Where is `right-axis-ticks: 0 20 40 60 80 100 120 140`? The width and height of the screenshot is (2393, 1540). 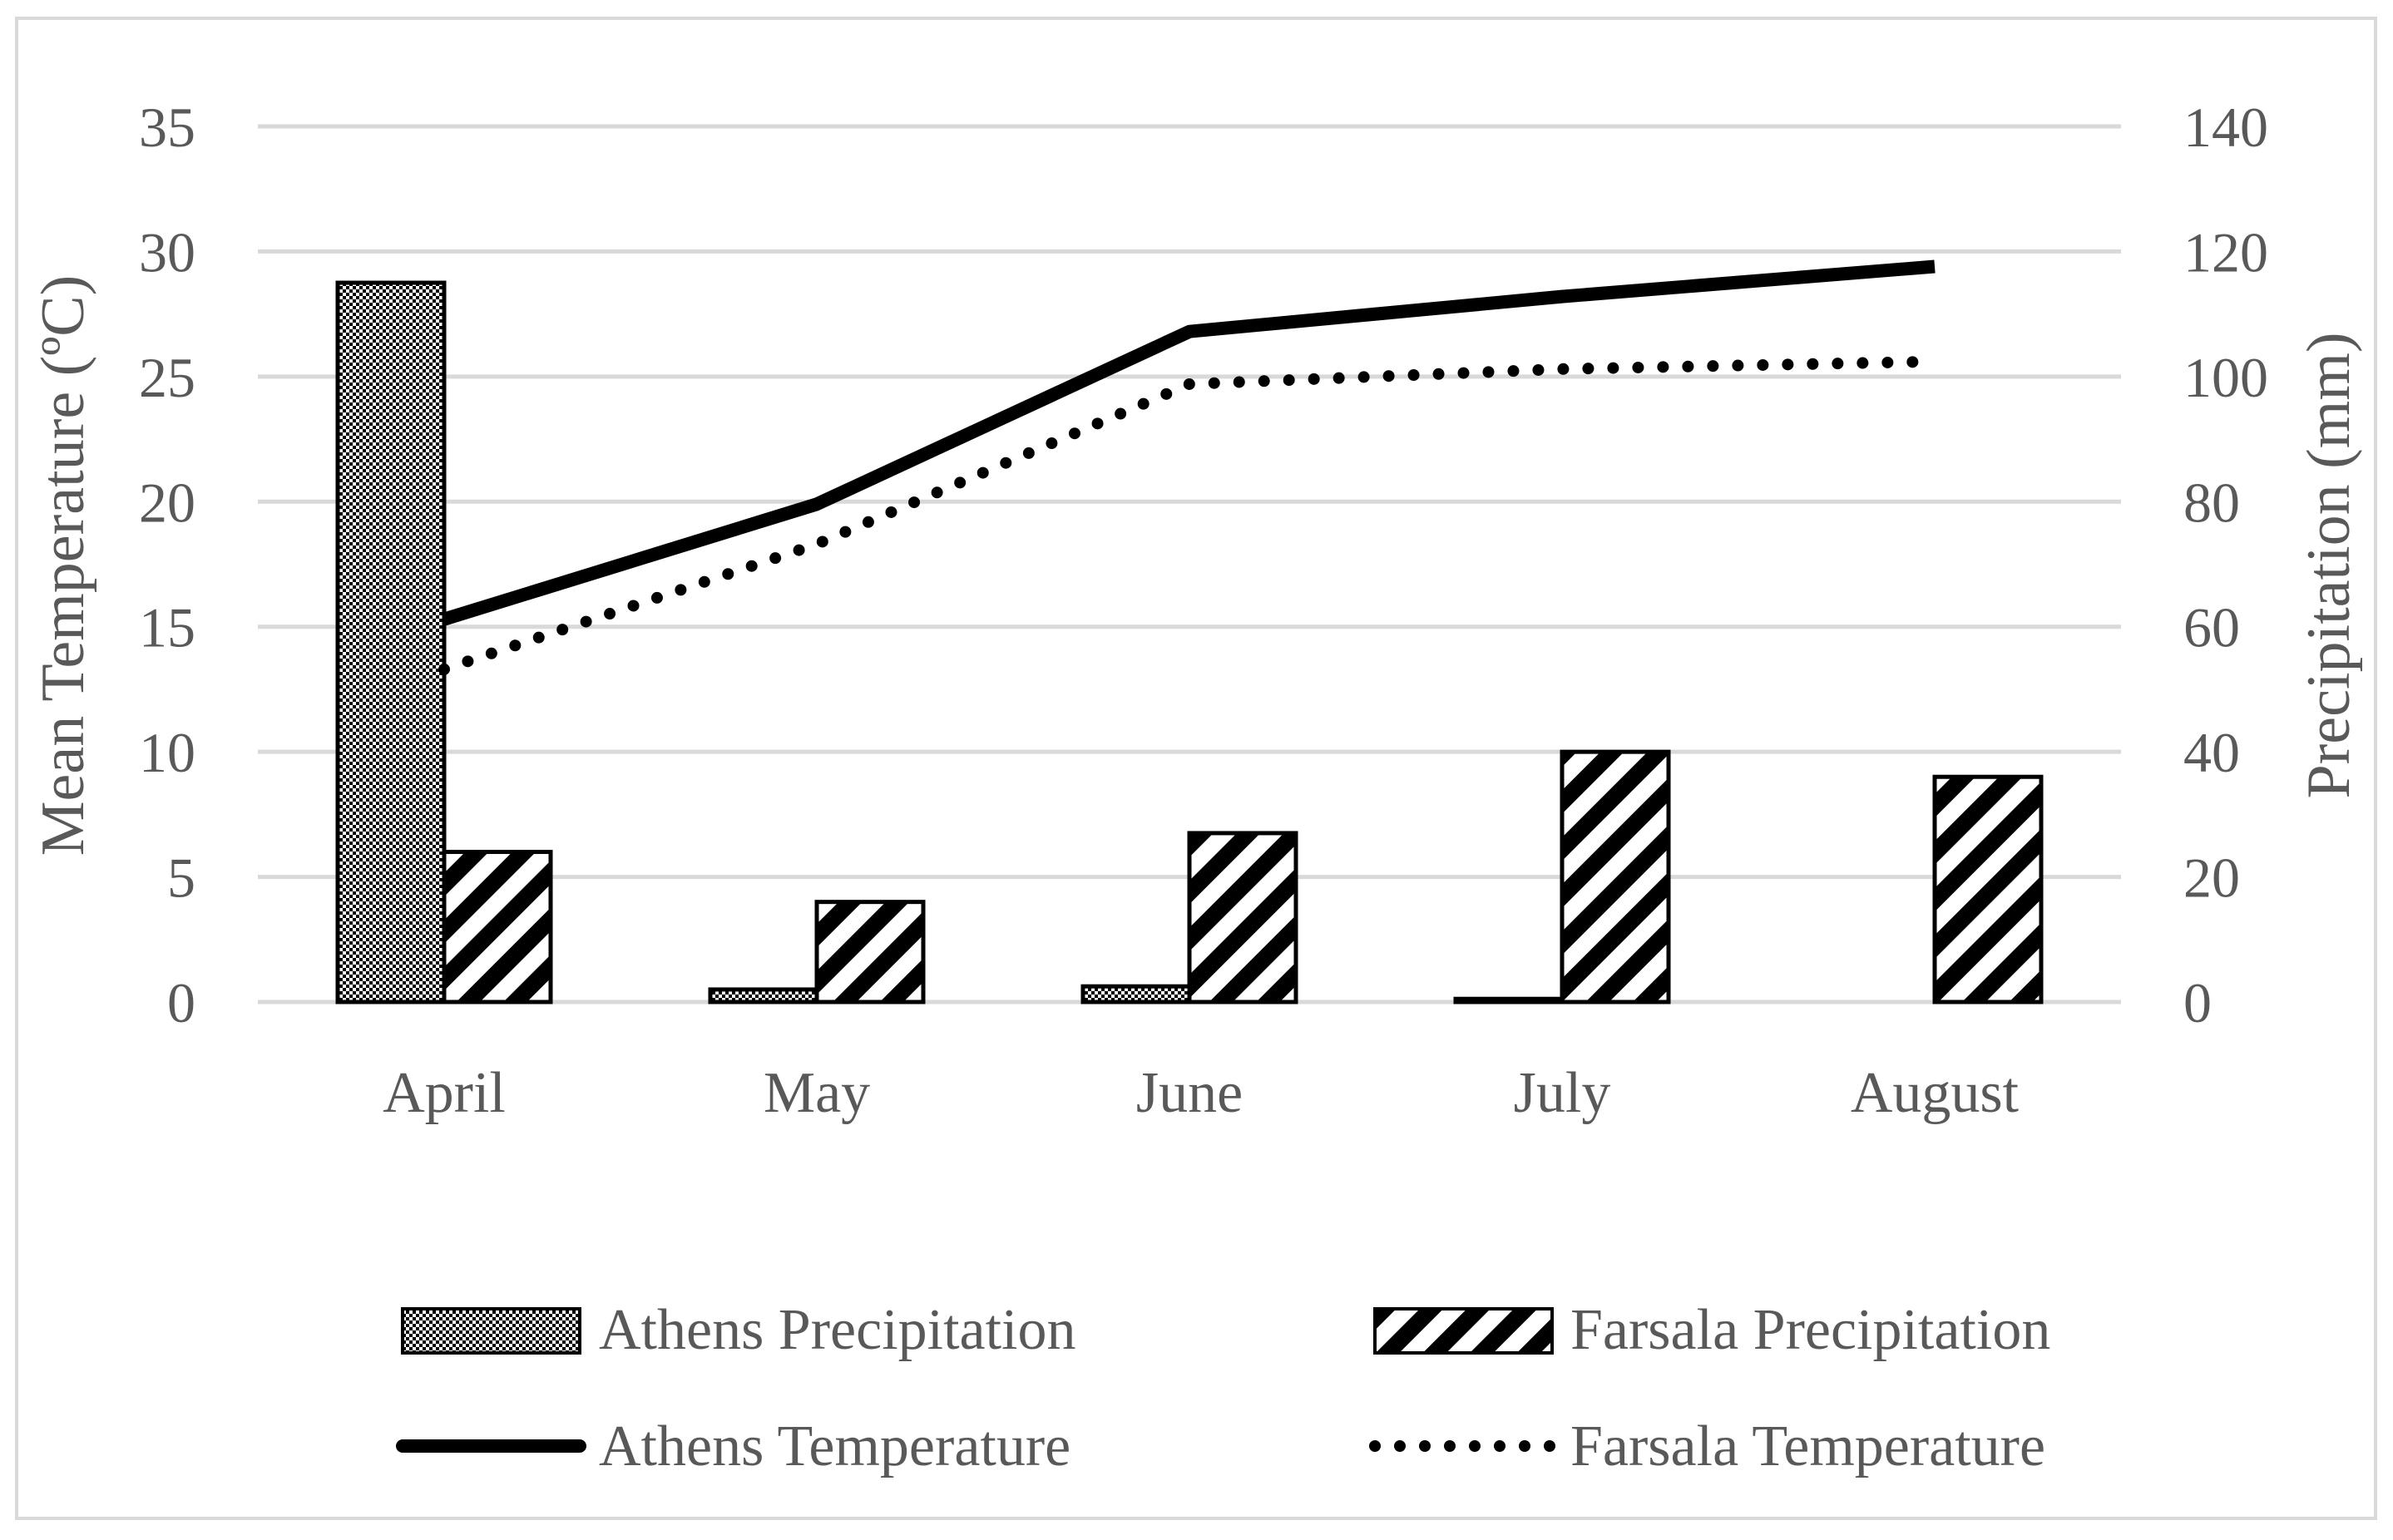
right-axis-ticks: 0 20 40 60 80 100 120 140 is located at coordinates (2225, 565).